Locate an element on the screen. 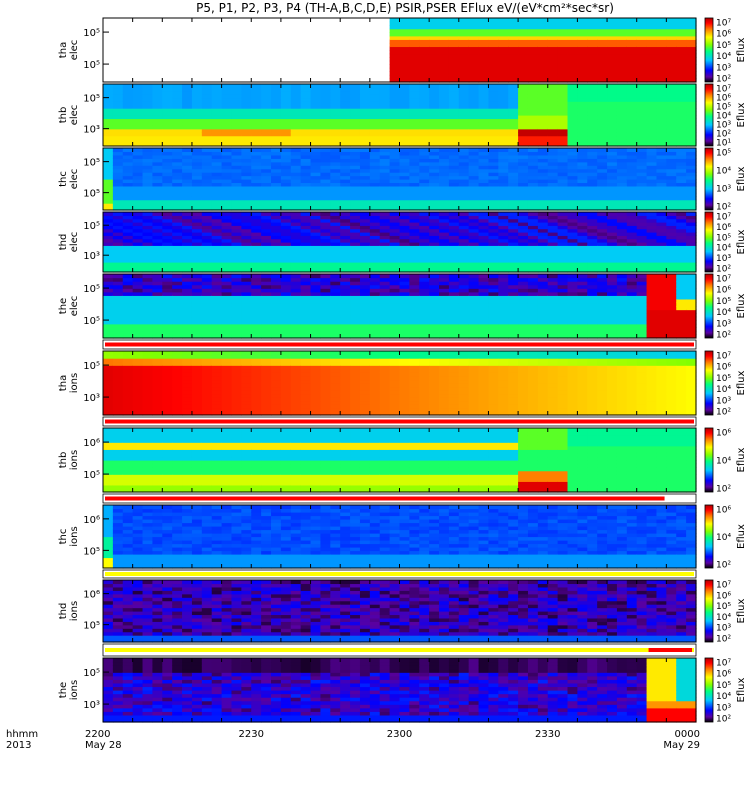 The width and height of the screenshot is (750, 800). y-label-species: elec is located at coordinates (74, 50).